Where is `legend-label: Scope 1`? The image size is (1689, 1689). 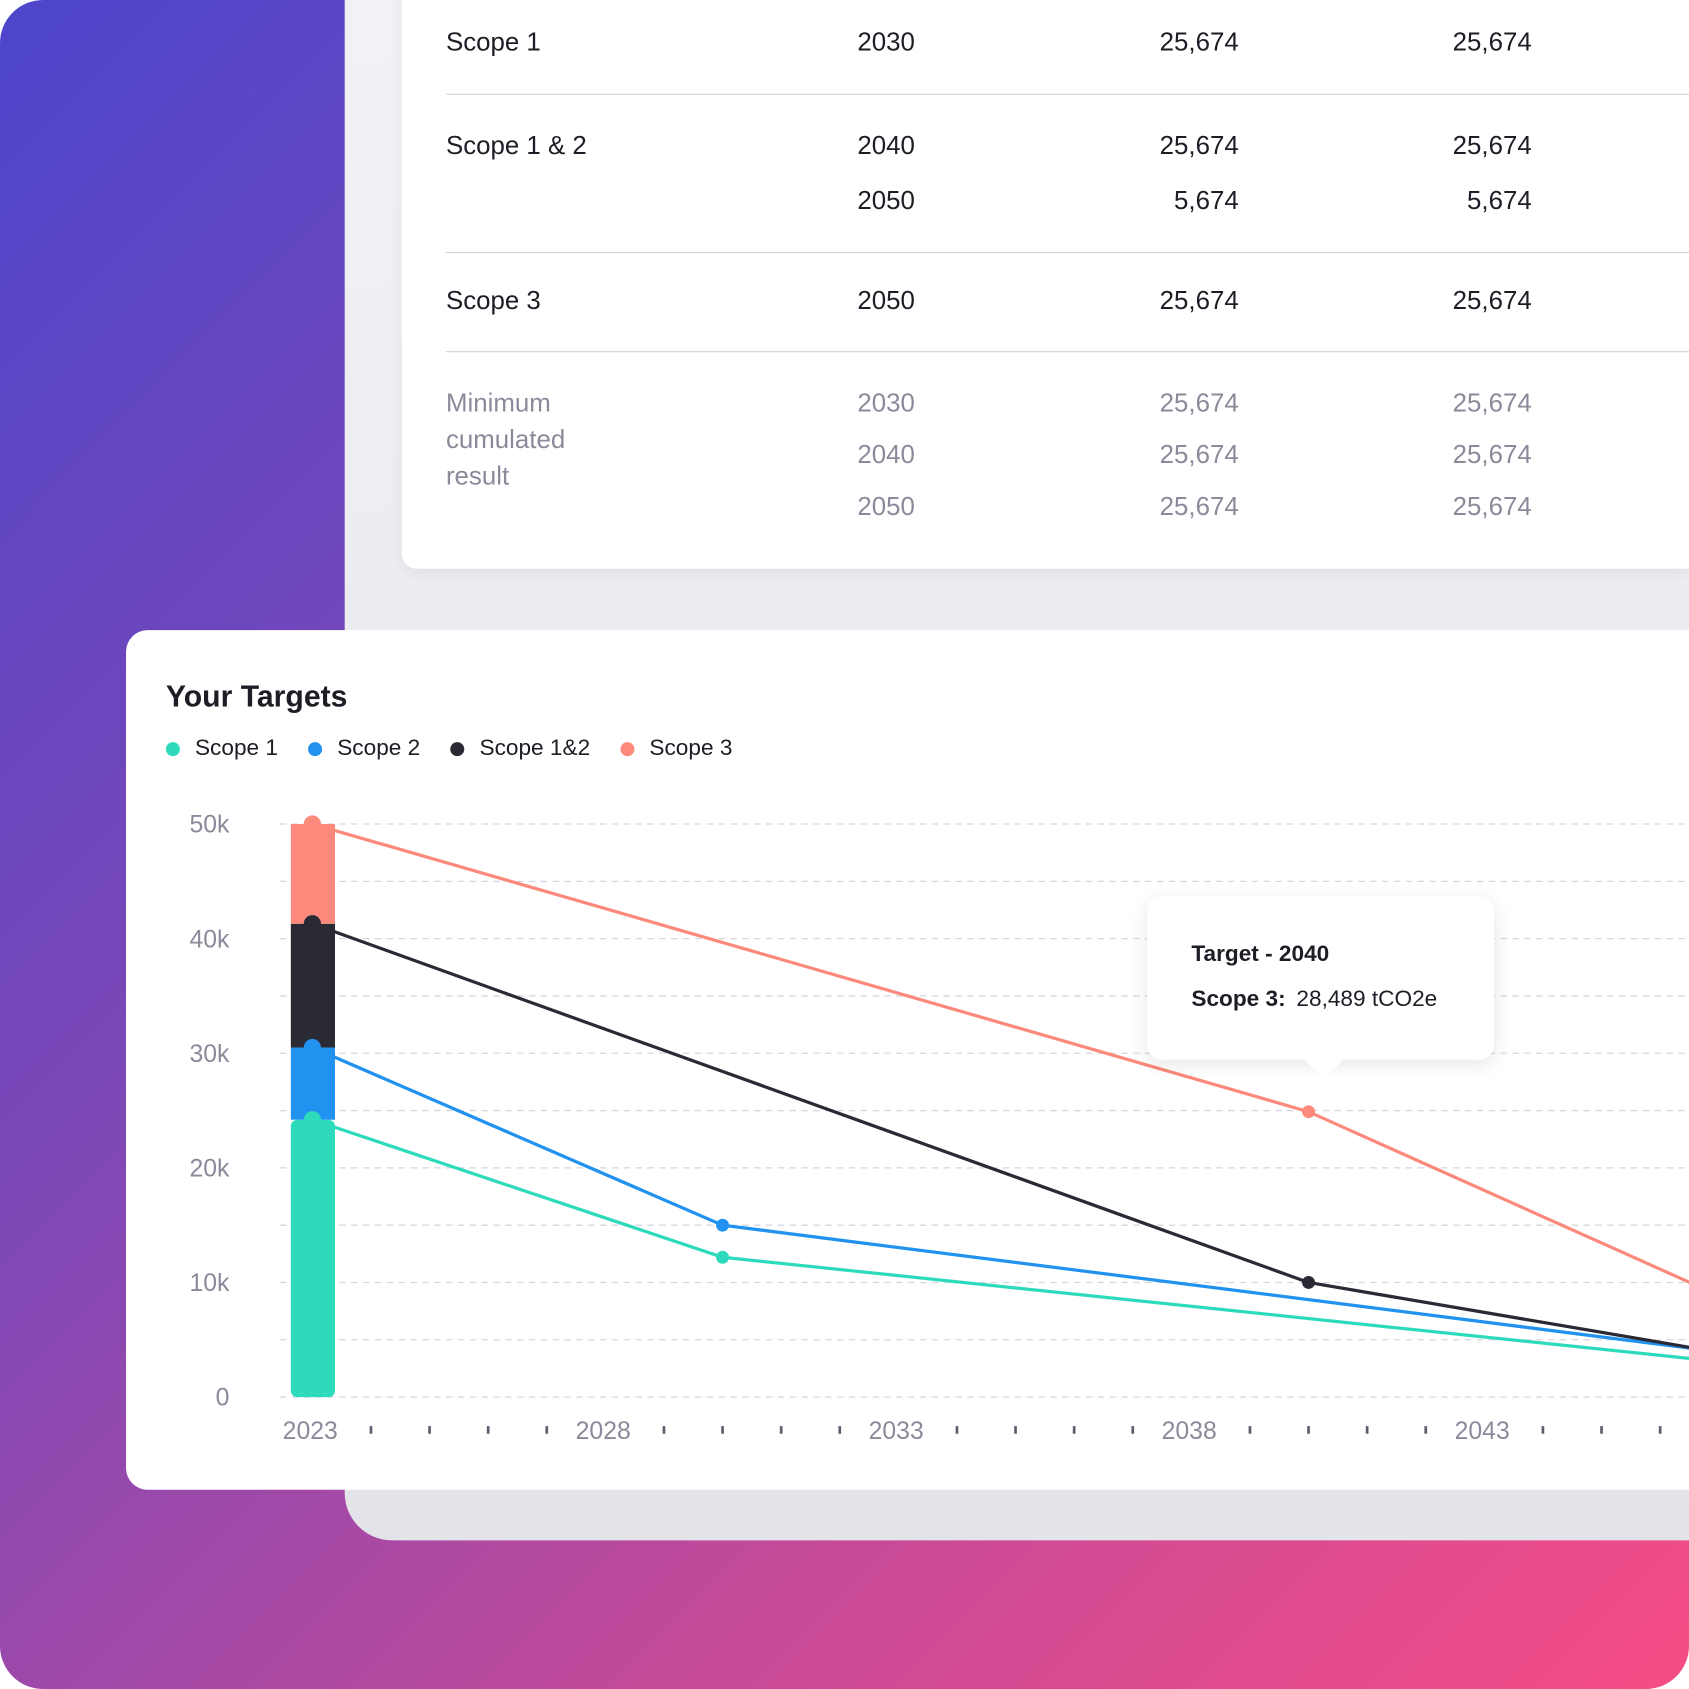 legend-label: Scope 1 is located at coordinates (236, 748).